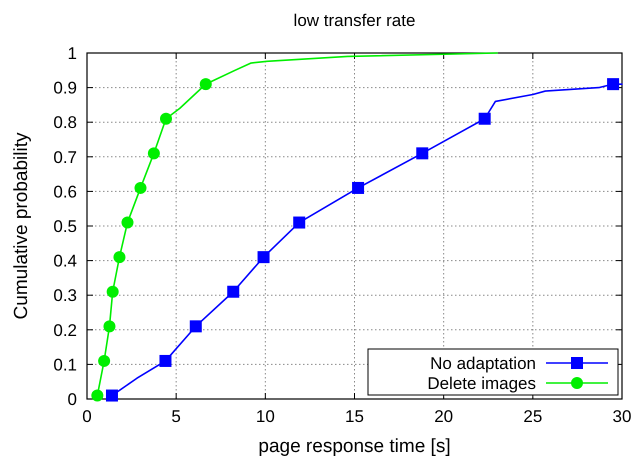 Image resolution: width=636 pixels, height=460 pixels. Describe the element at coordinates (481, 383) in the screenshot. I see `legend-label: Delete images` at that location.